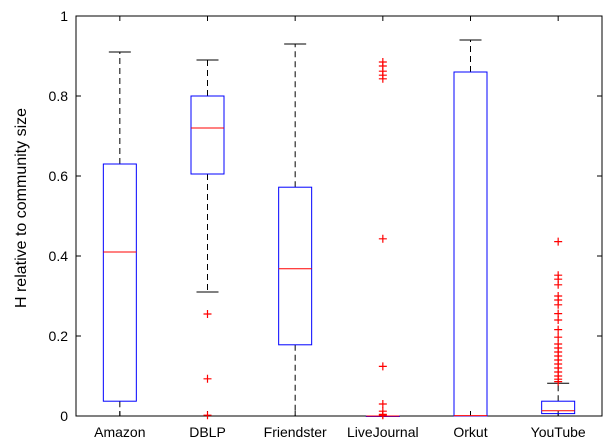  I want to click on y-tick-label: 0, so click(64, 416).